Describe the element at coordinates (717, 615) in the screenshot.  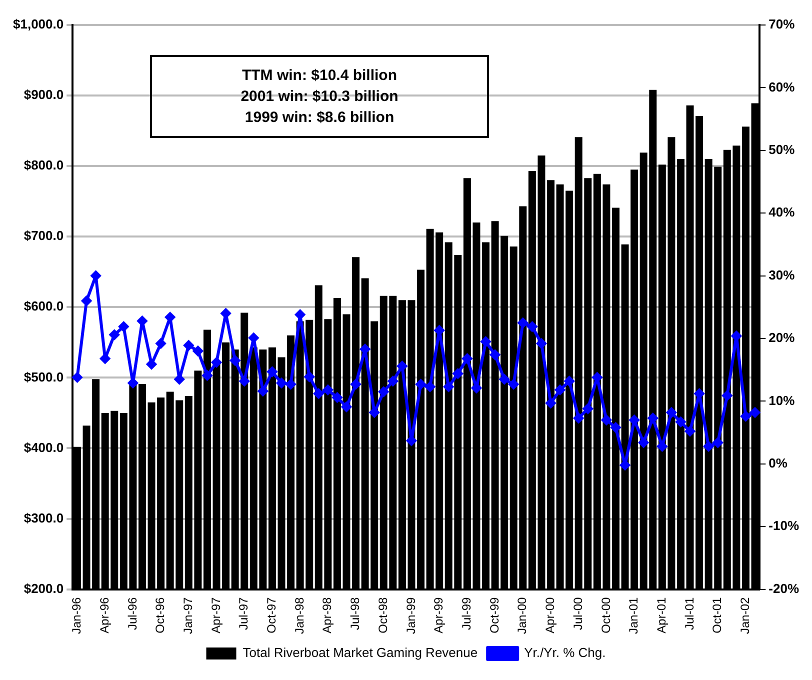
I see `x-tick-label: Oct-01` at that location.